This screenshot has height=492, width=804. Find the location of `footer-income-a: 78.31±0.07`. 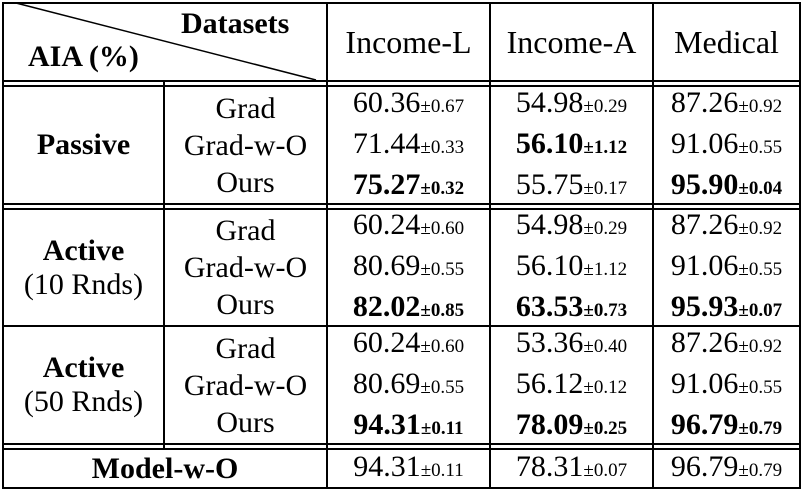

footer-income-a: 78.31±0.07 is located at coordinates (571, 468).